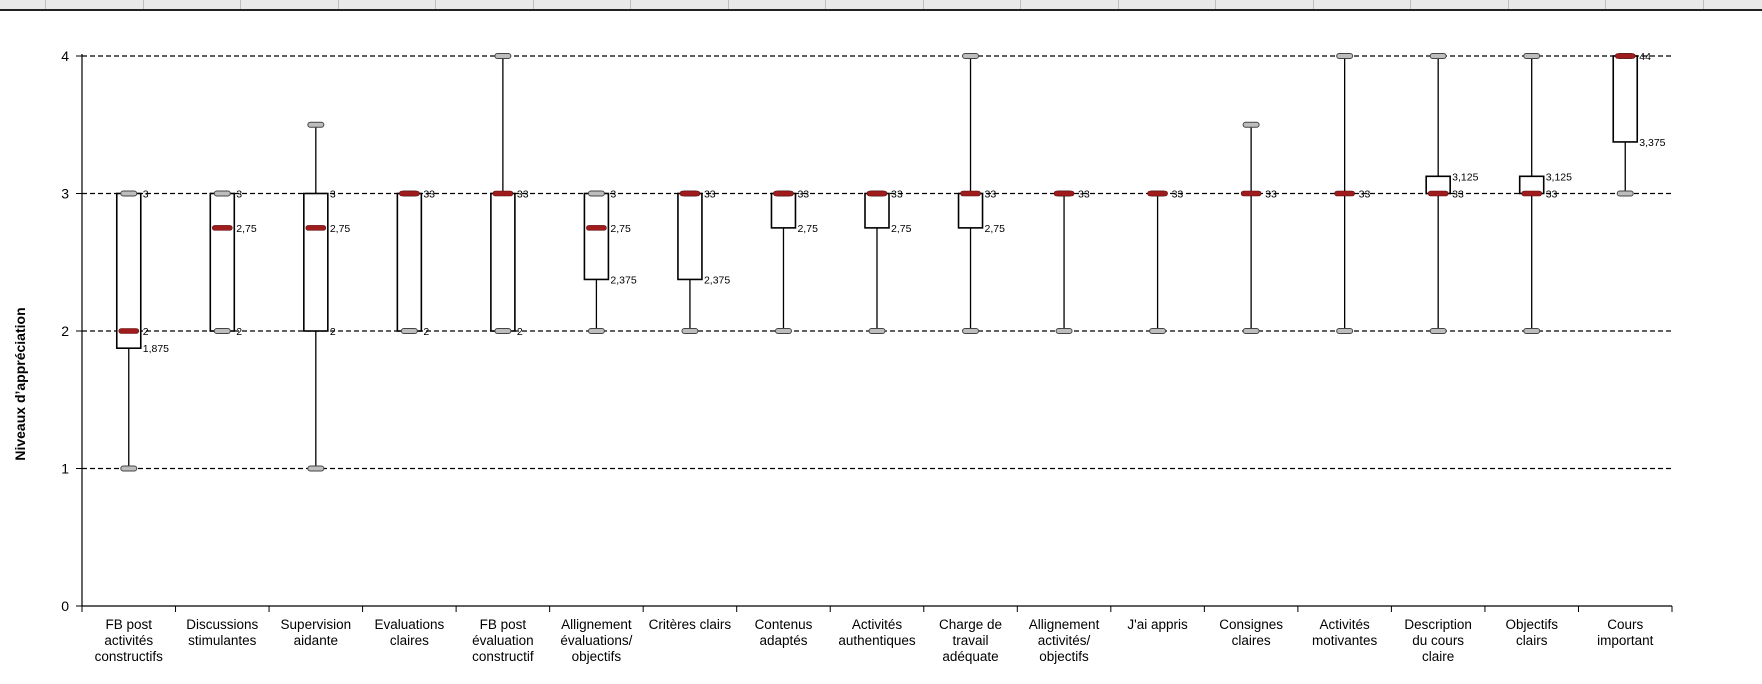 Image resolution: width=1762 pixels, height=684 pixels. I want to click on x-tick-label: Consignes claires, so click(1251, 632).